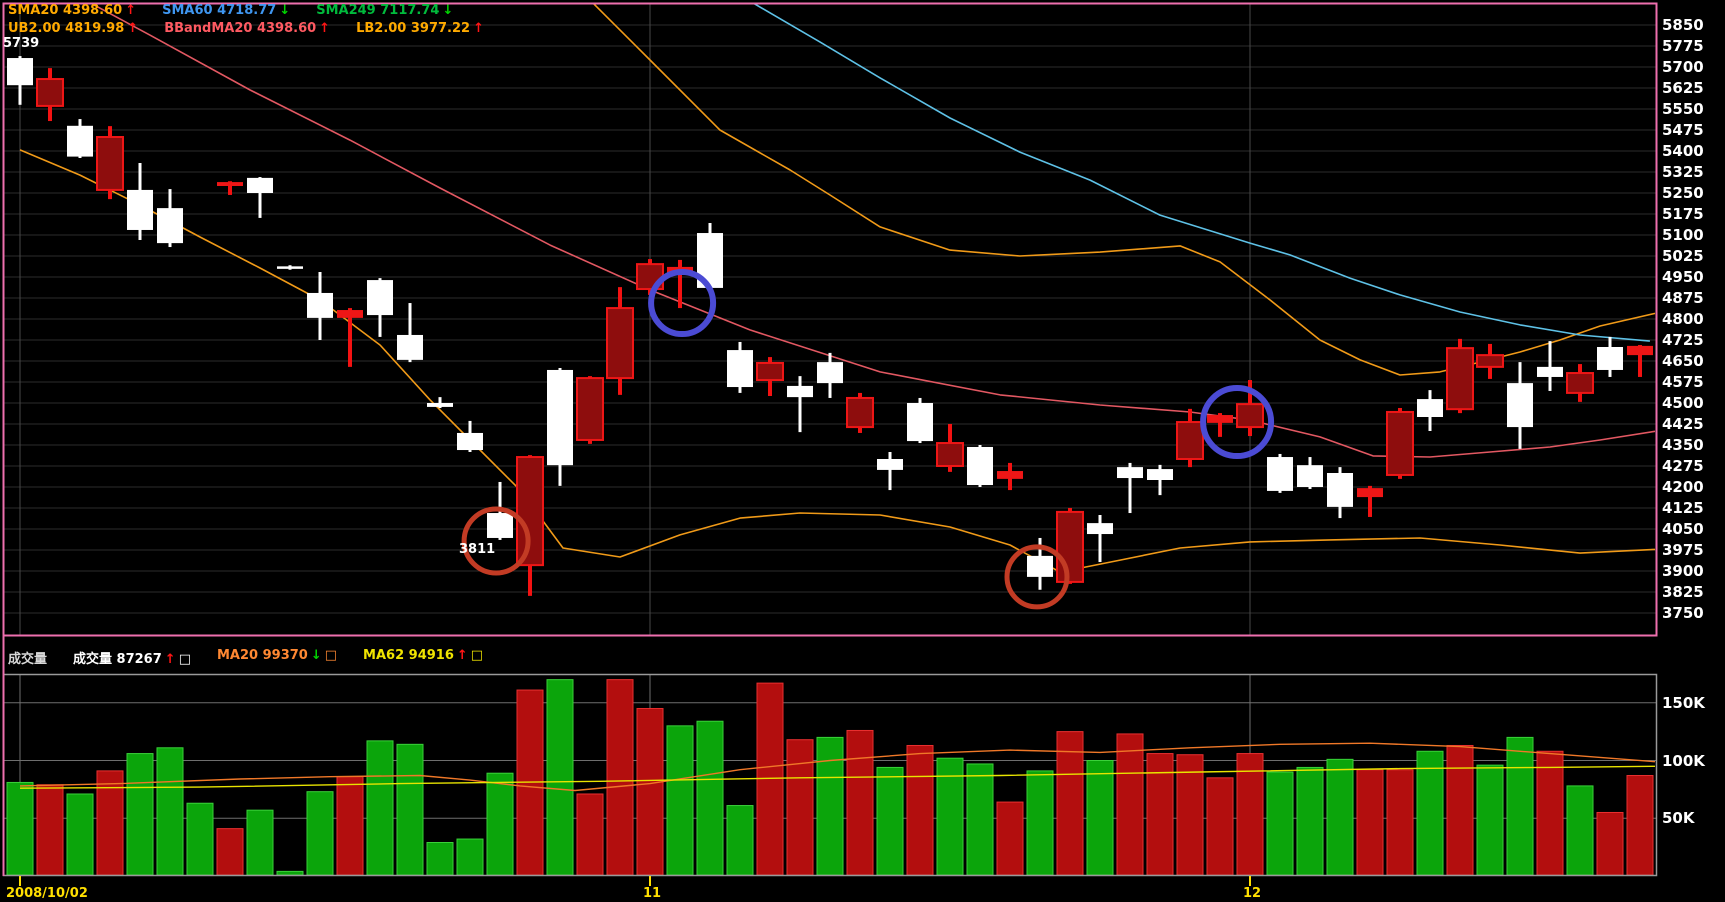  I want to click on volume-legend-series-2: MA62 94916 ↑ □, so click(423, 657).